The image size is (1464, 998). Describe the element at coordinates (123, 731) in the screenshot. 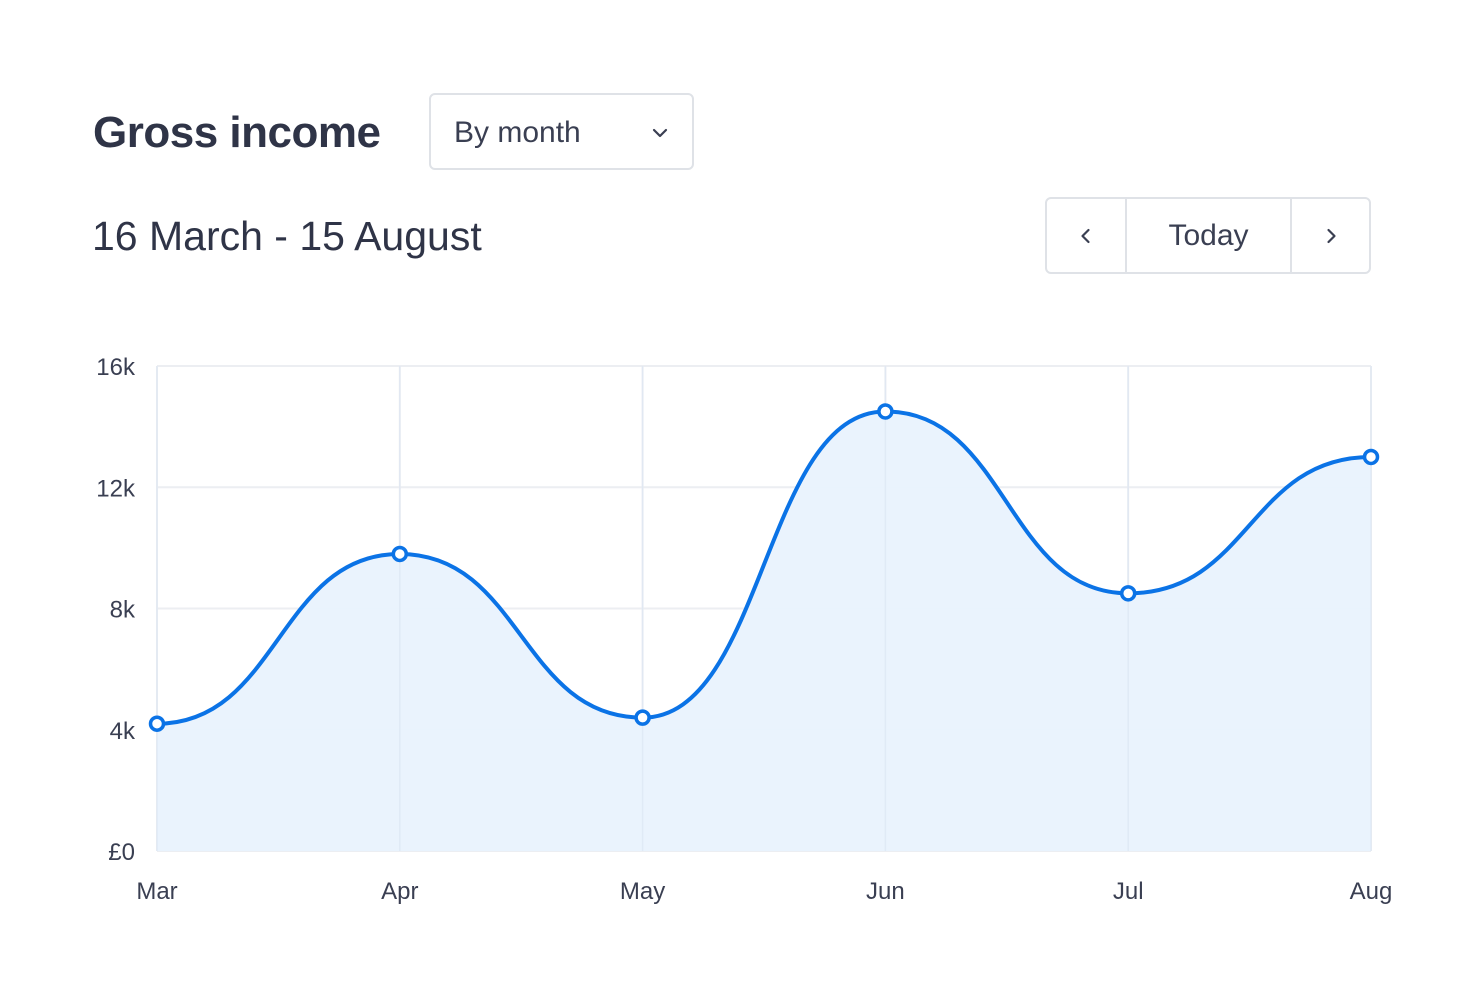

I see `y-tick-label: 4k` at that location.